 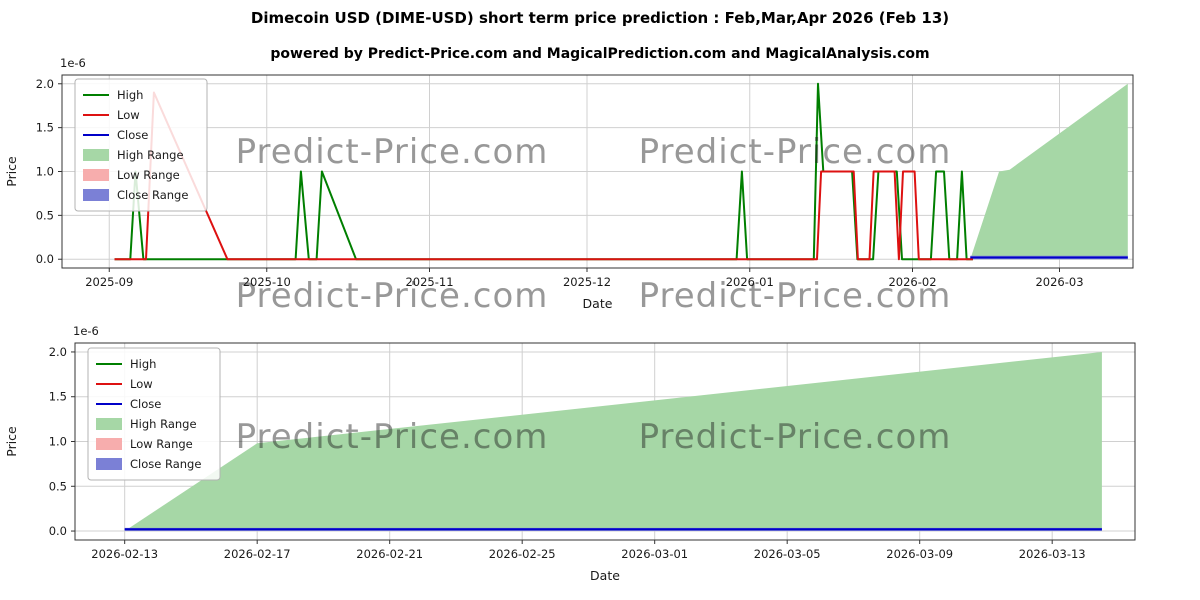 What do you see at coordinates (109, 282) in the screenshot?
I see `x-tick-label: 2025-09` at bounding box center [109, 282].